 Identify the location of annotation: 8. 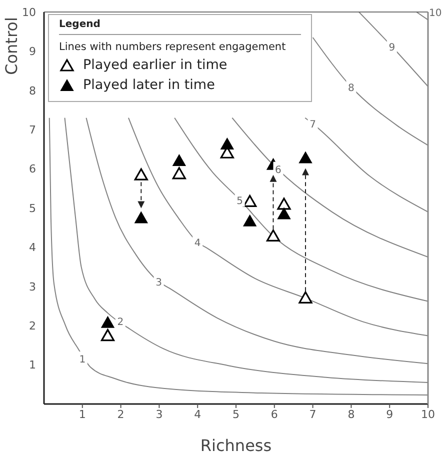
(351, 88).